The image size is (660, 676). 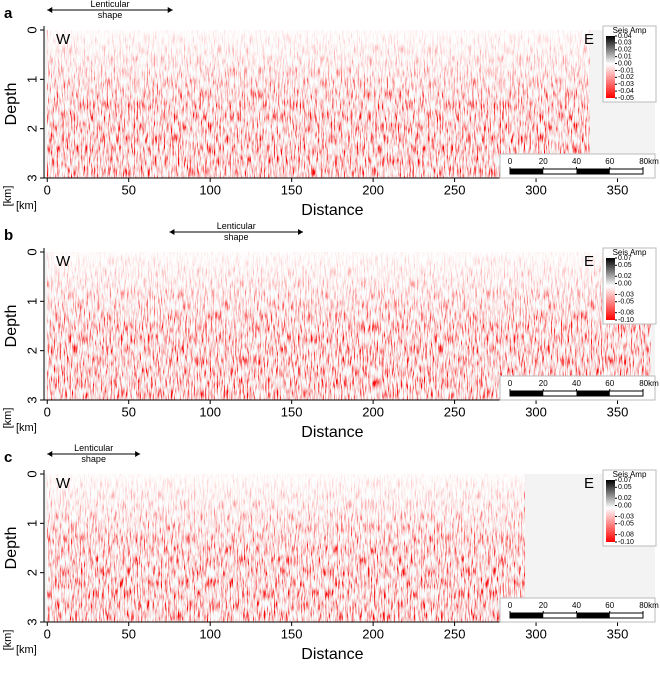 What do you see at coordinates (625, 480) in the screenshot?
I see `colorbar-tick-label: 0.07` at bounding box center [625, 480].